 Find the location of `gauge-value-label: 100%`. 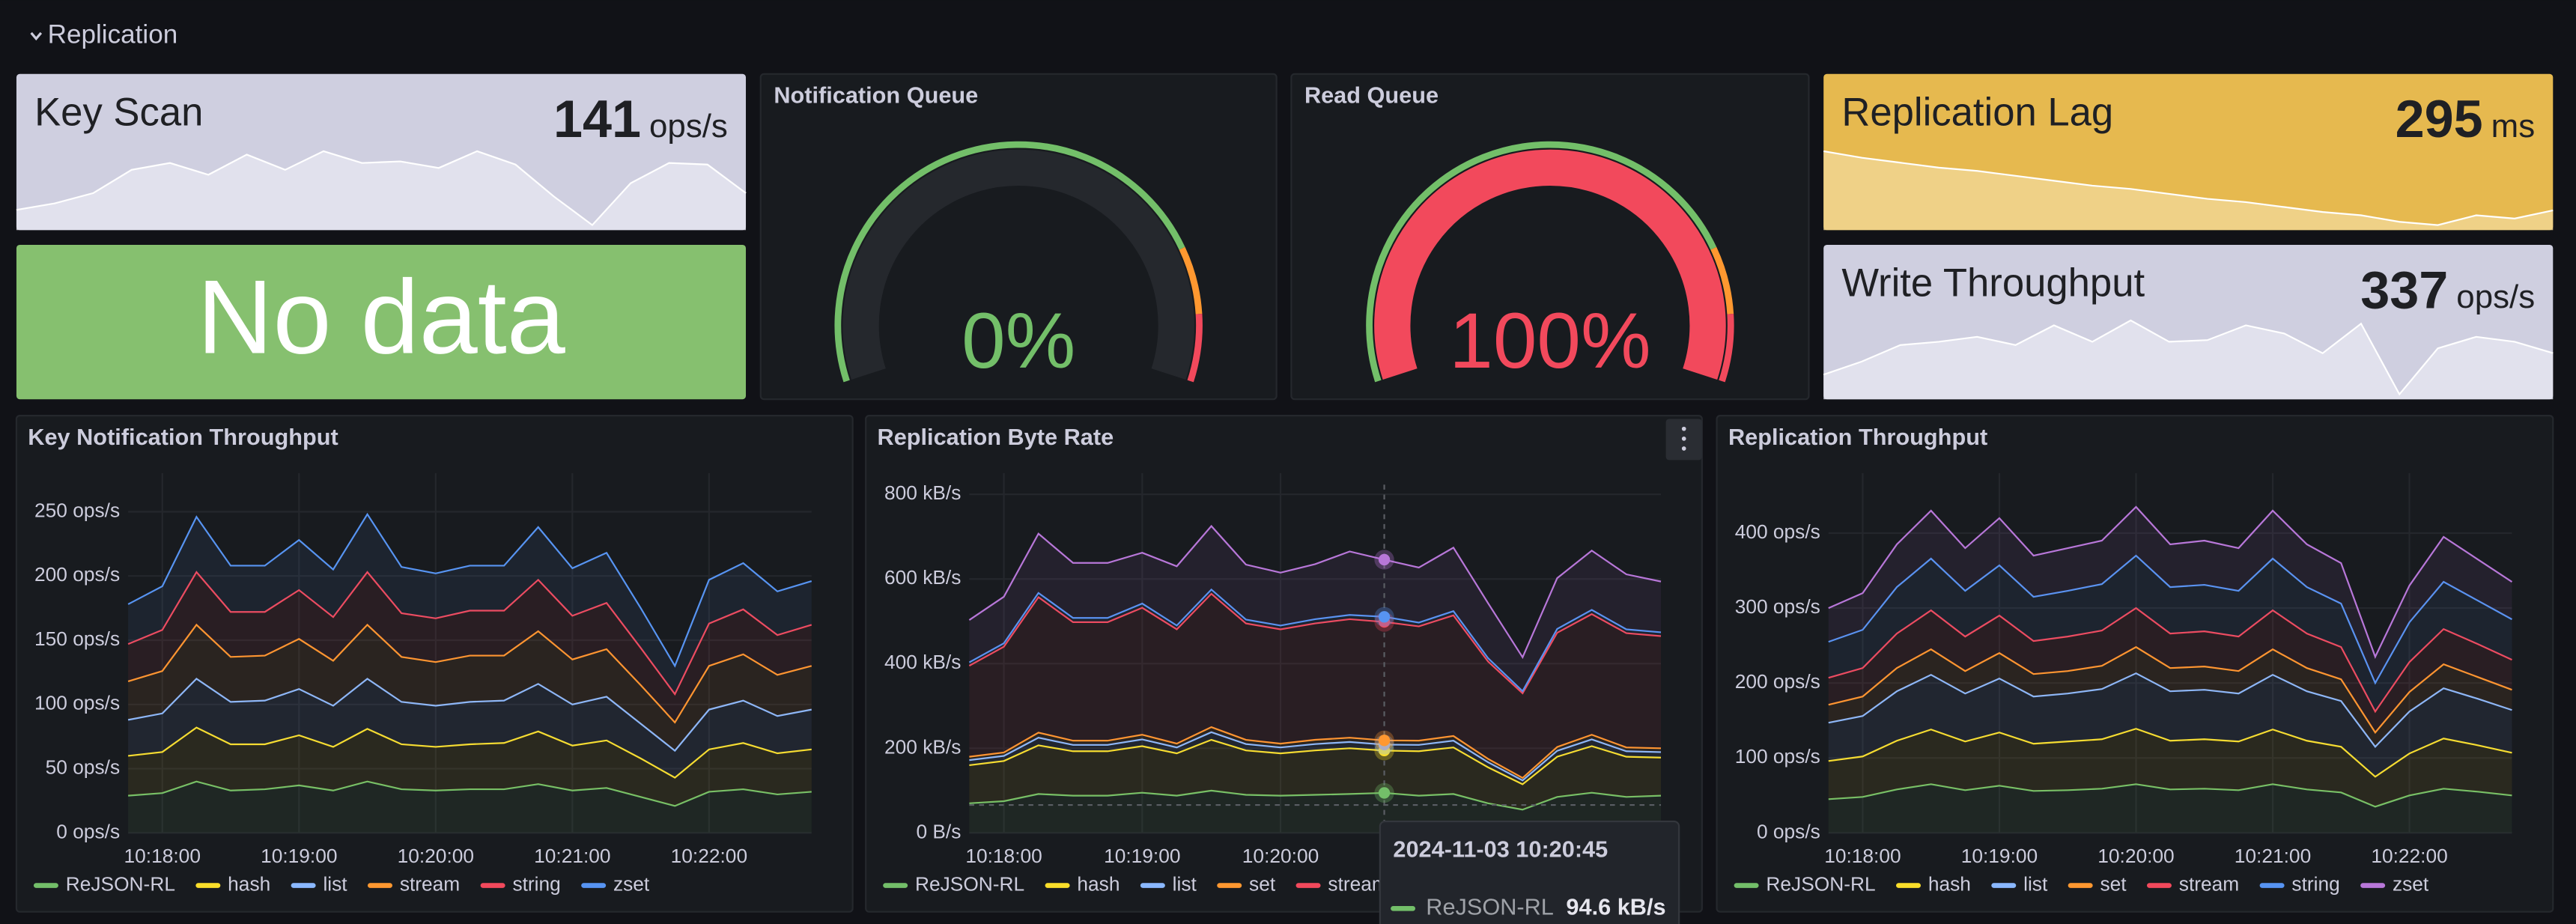

gauge-value-label: 100% is located at coordinates (1549, 341).